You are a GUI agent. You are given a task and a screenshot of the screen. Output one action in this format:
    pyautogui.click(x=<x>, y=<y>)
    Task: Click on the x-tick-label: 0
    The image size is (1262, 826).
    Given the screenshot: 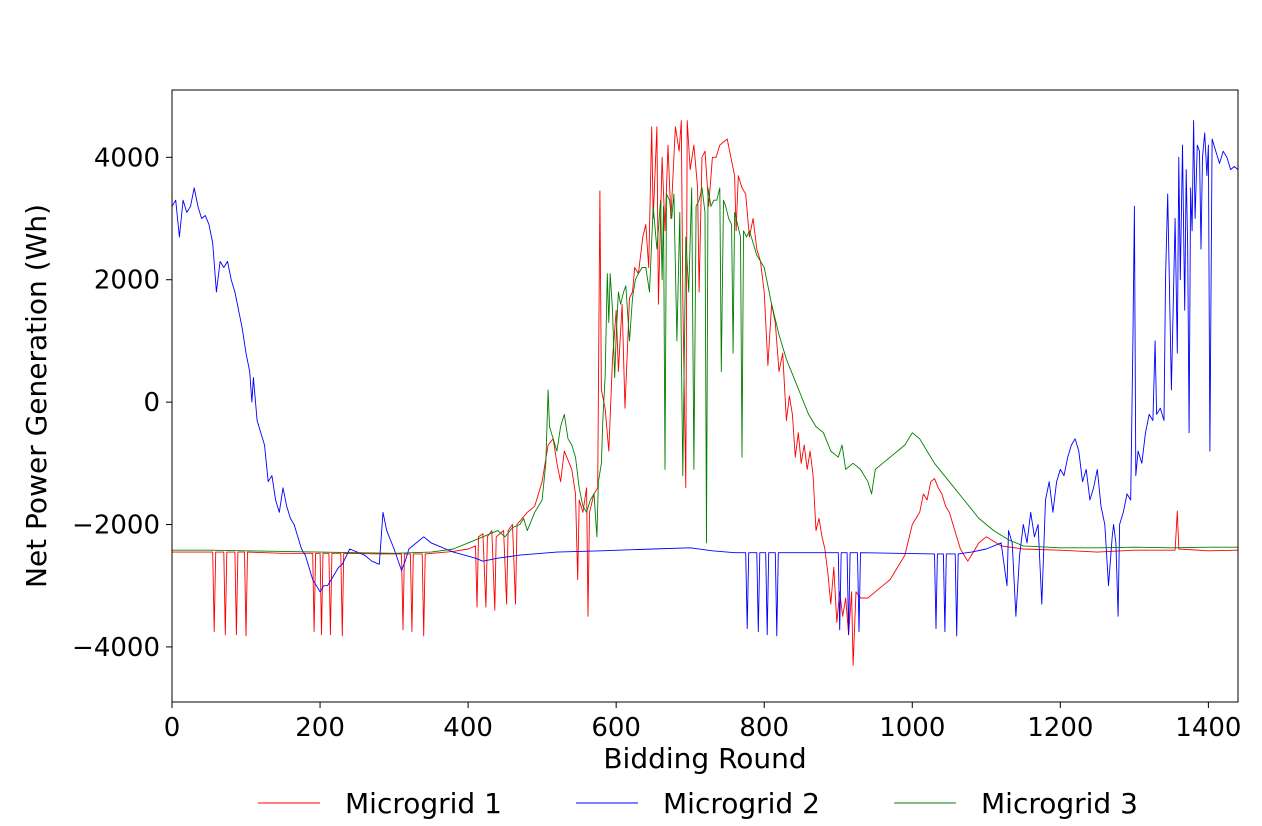 What is the action you would take?
    pyautogui.click(x=172, y=728)
    